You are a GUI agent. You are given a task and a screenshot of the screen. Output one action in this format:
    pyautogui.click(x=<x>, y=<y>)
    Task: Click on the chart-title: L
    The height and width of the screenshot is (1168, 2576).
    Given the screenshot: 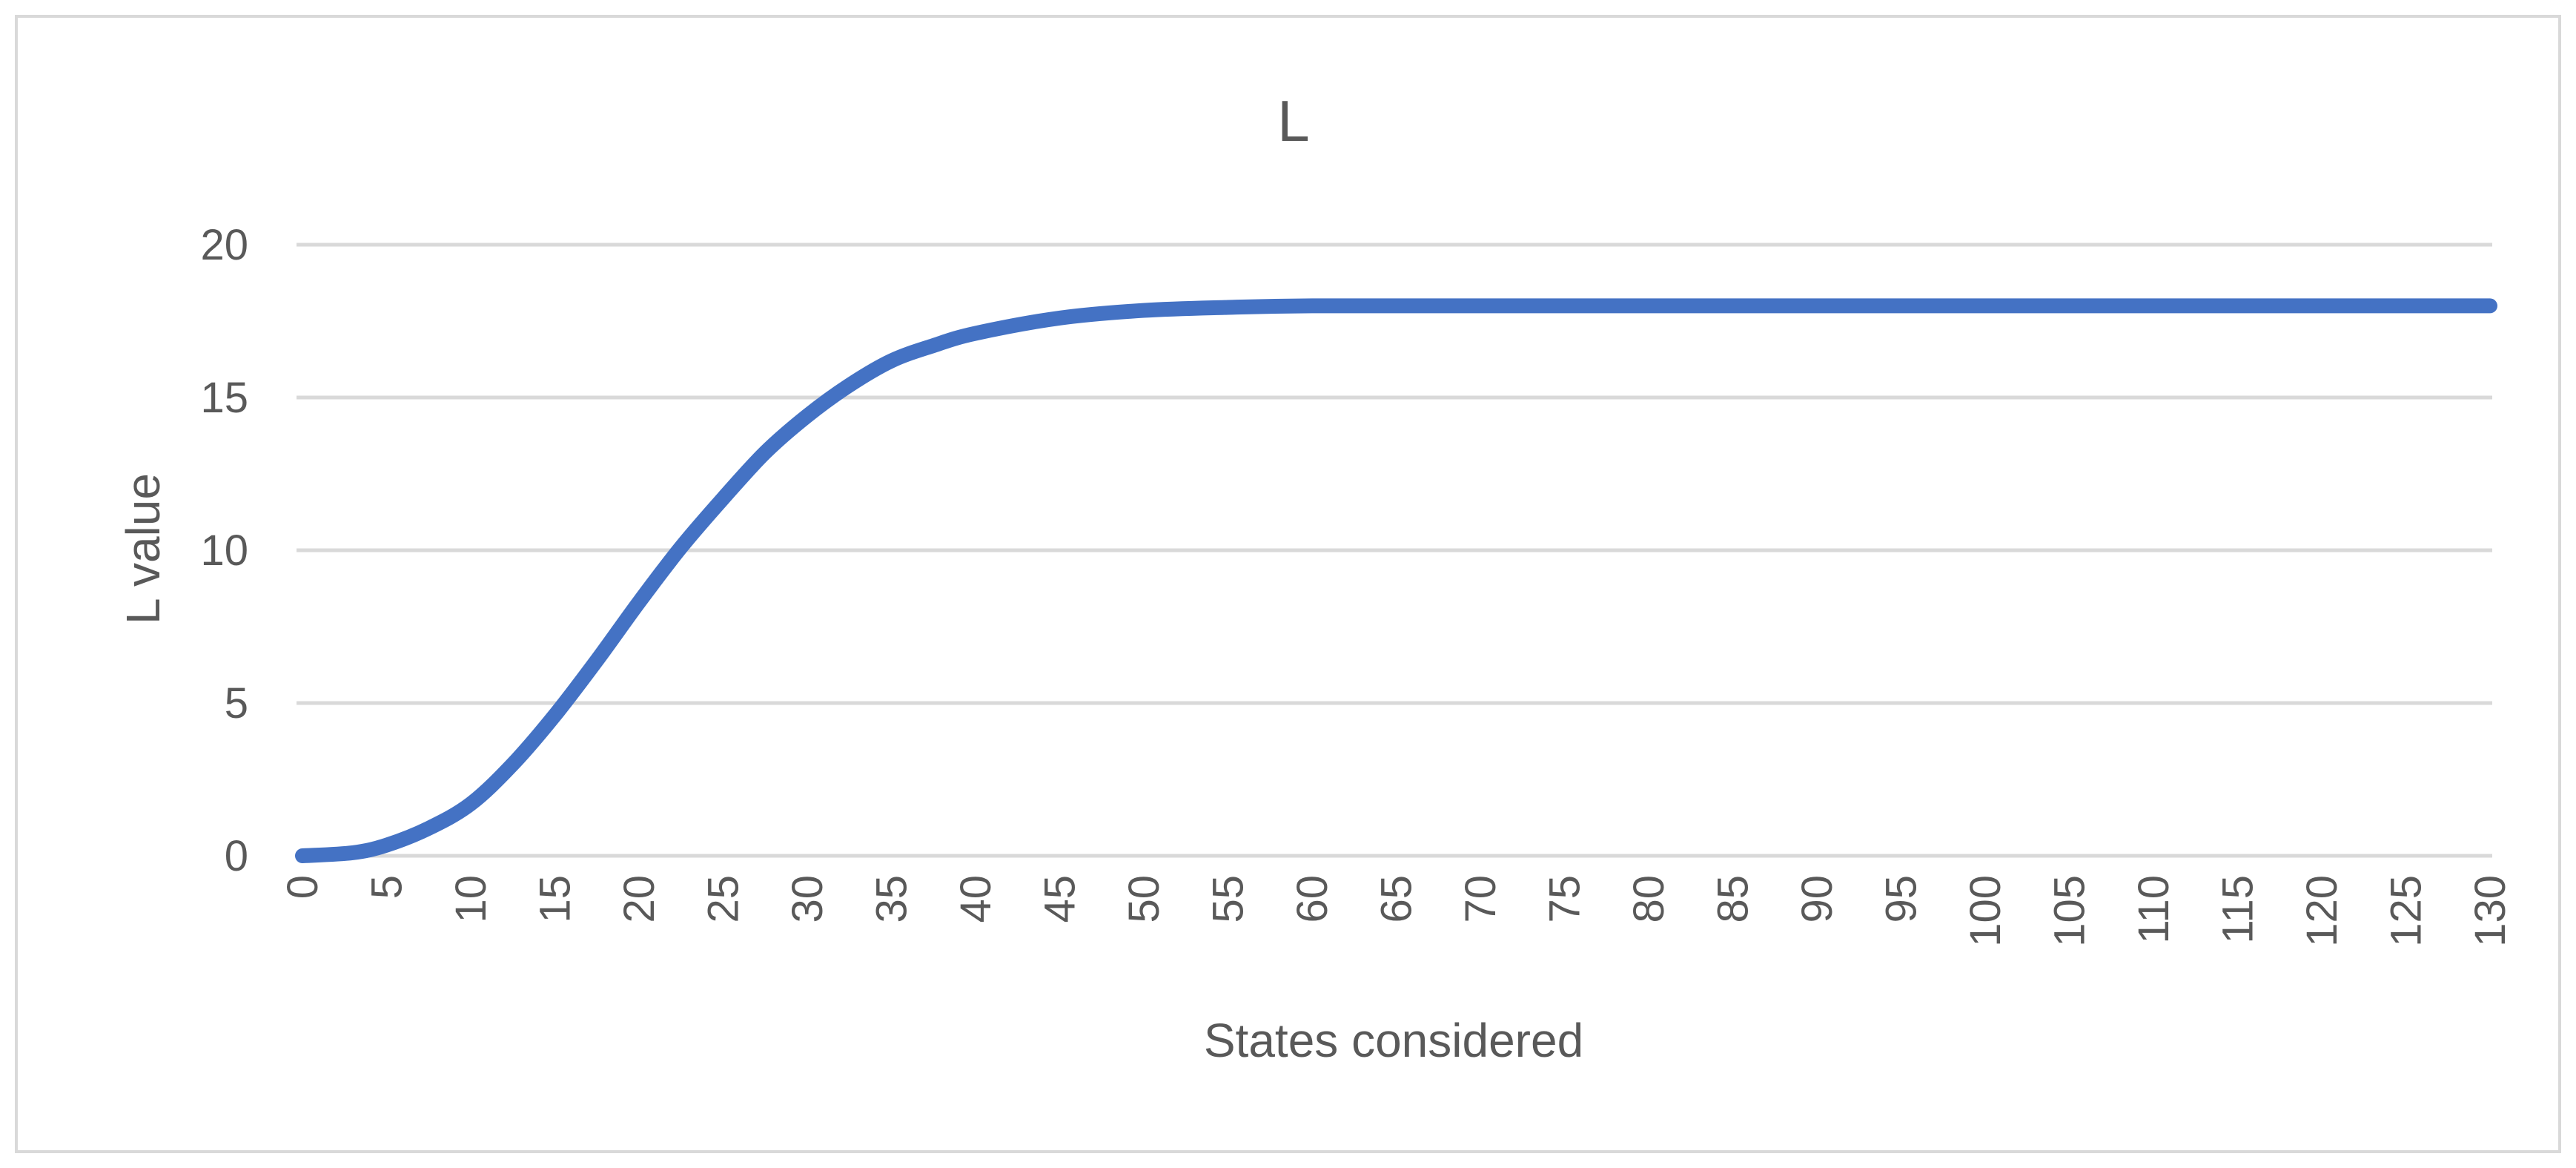 What is the action you would take?
    pyautogui.click(x=1293, y=121)
    